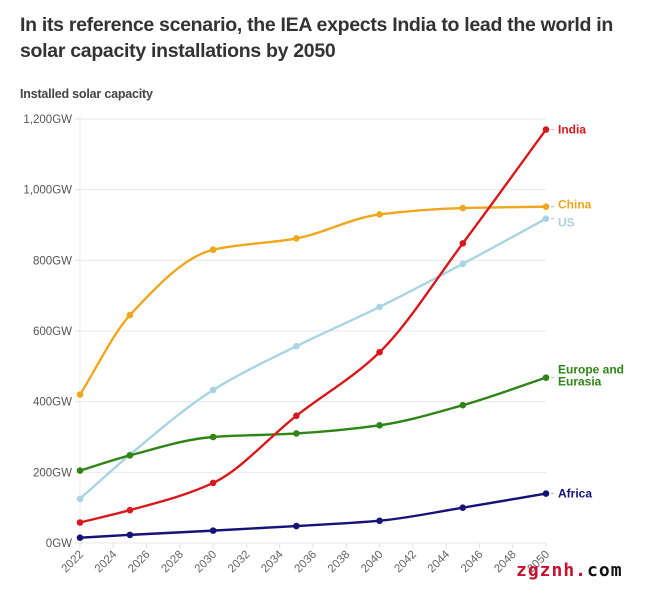 The width and height of the screenshot is (647, 593). Describe the element at coordinates (59, 544) in the screenshot. I see `y-tick-label: 0GW` at that location.